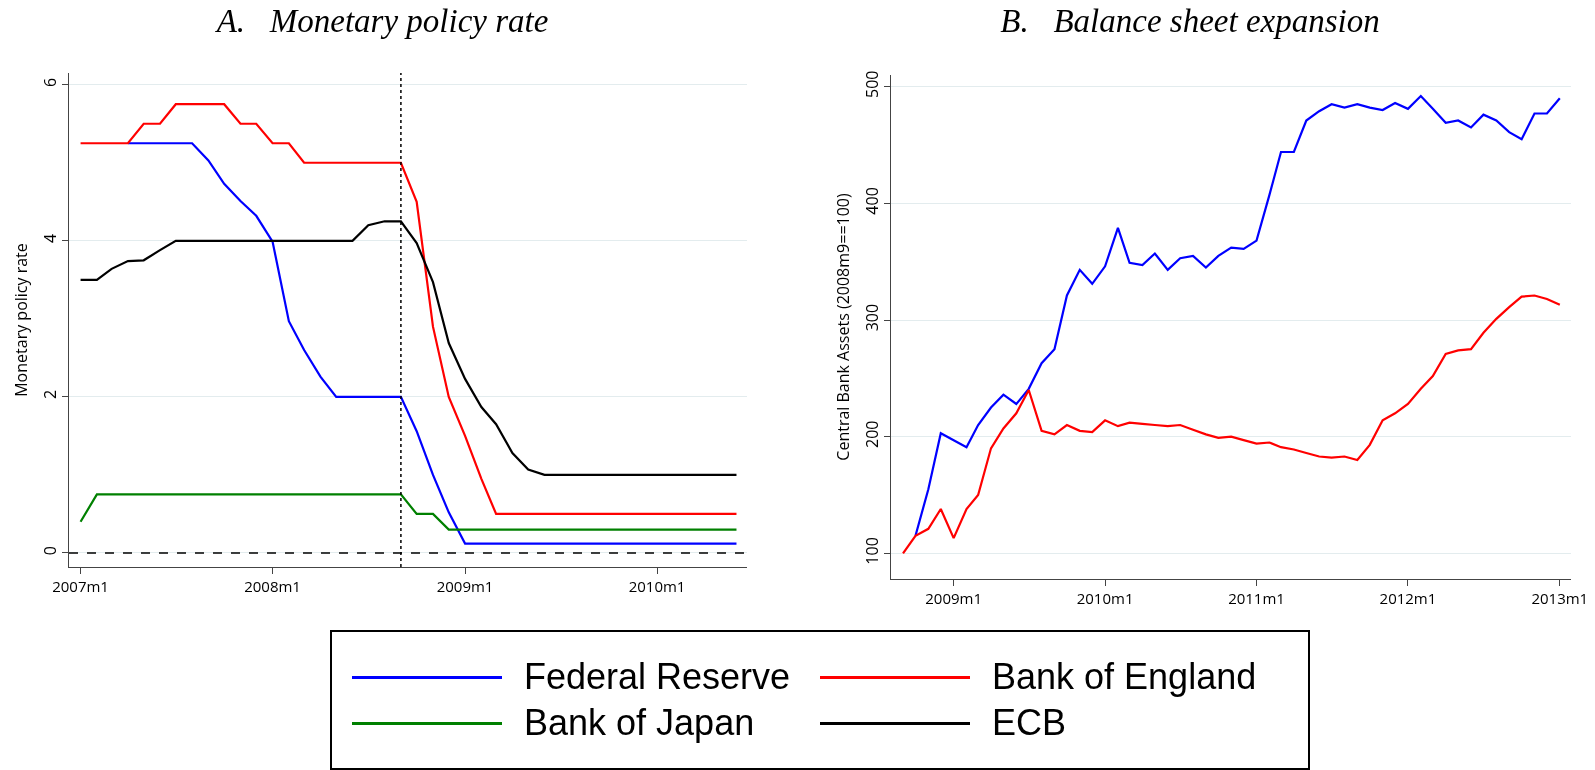  I want to click on x-tick-label: 2012m1, so click(1408, 598).